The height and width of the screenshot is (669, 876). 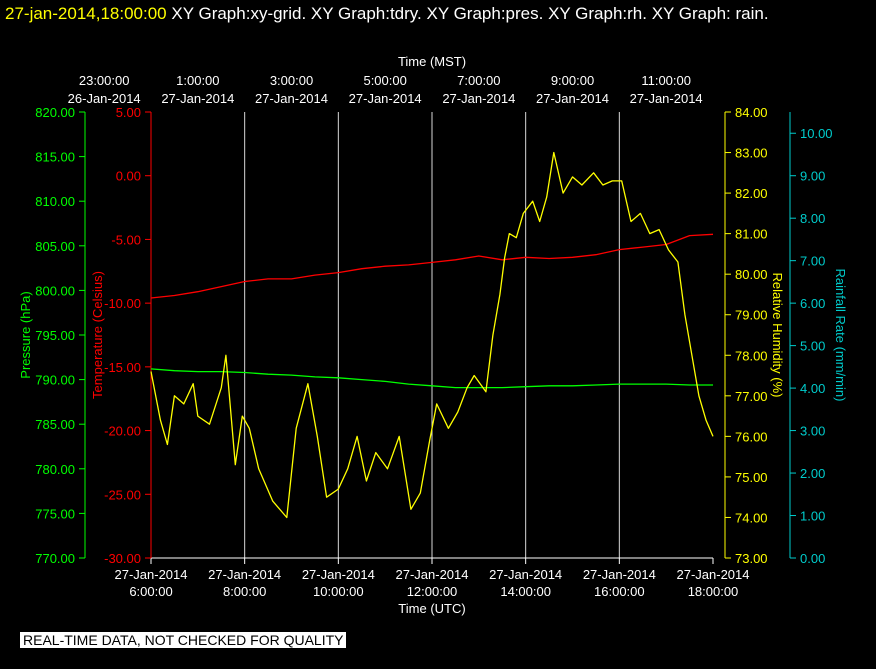 I want to click on pressure-axis-tick-label: 785.00, so click(x=55, y=424).